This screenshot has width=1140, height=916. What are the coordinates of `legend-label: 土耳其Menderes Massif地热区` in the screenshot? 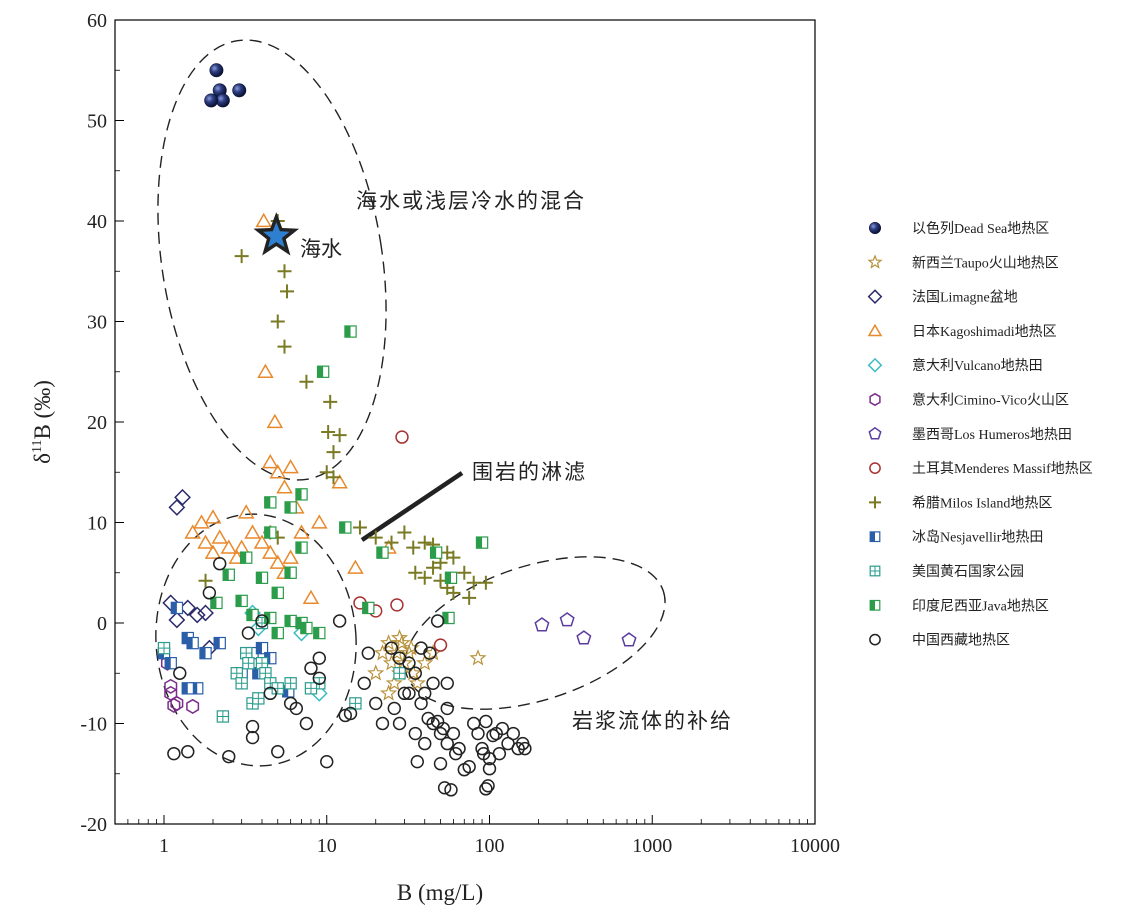 It's located at (1002, 469).